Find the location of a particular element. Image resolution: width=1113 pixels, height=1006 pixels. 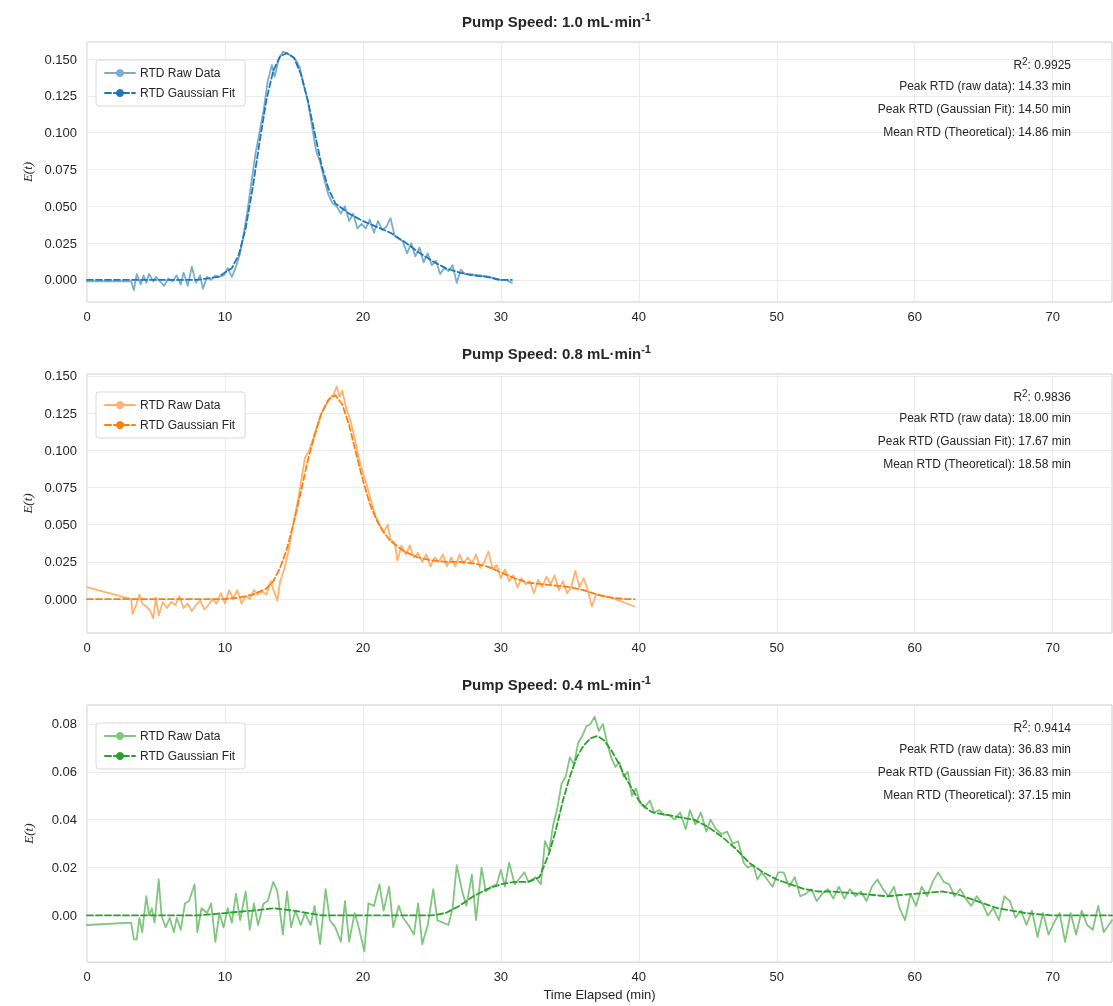

annotation: Peak RTD (Gaussian Fit): 17.67 min is located at coordinates (974, 441).